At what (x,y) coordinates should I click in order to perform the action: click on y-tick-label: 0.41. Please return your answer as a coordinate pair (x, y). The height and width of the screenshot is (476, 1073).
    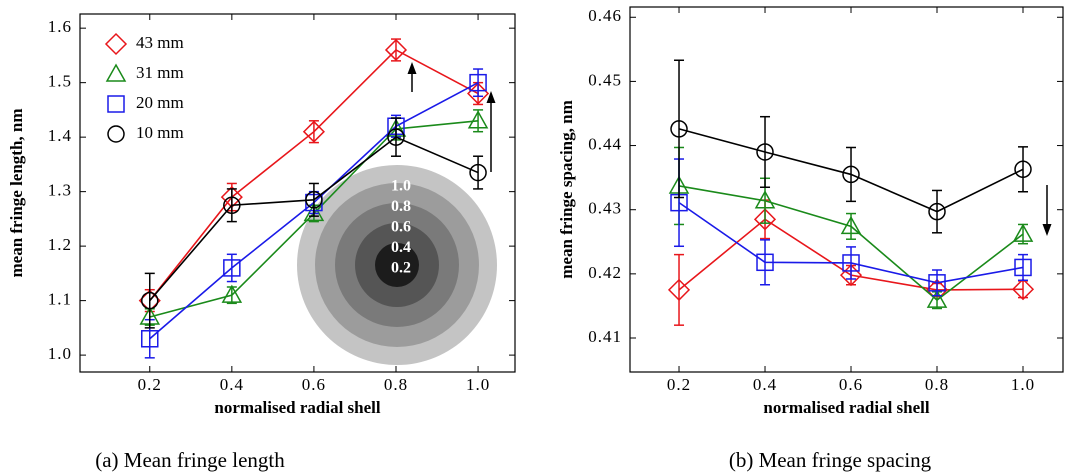
    Looking at the image, I should click on (605, 336).